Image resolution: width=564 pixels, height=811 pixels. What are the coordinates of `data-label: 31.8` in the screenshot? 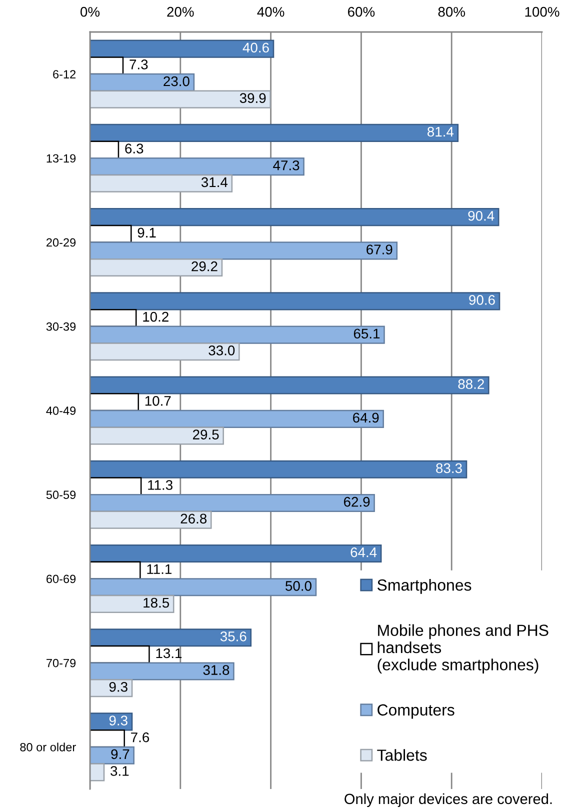 It's located at (216, 670).